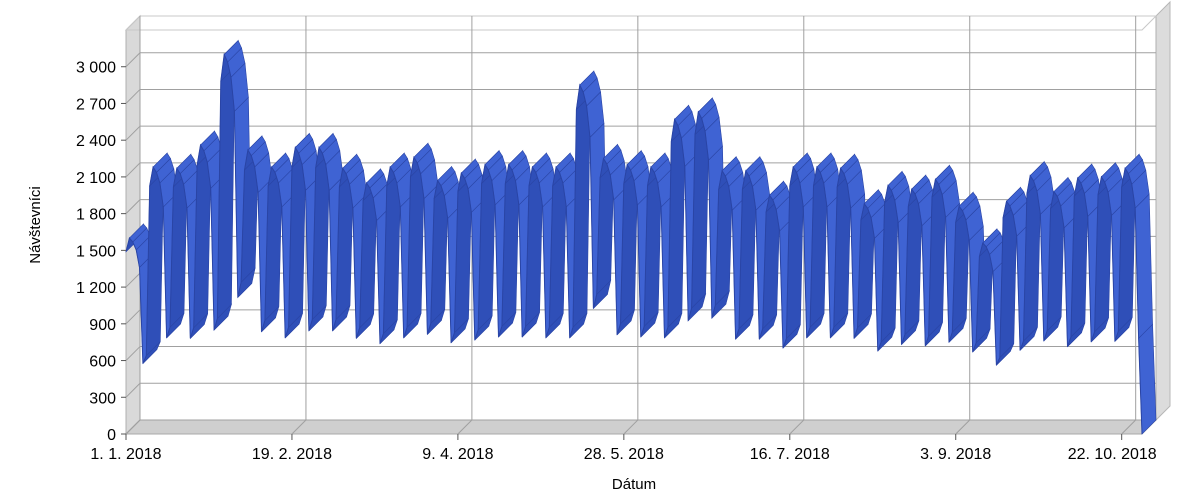 The width and height of the screenshot is (1193, 493). What do you see at coordinates (102, 398) in the screenshot?
I see `y-tick-label: 300` at bounding box center [102, 398].